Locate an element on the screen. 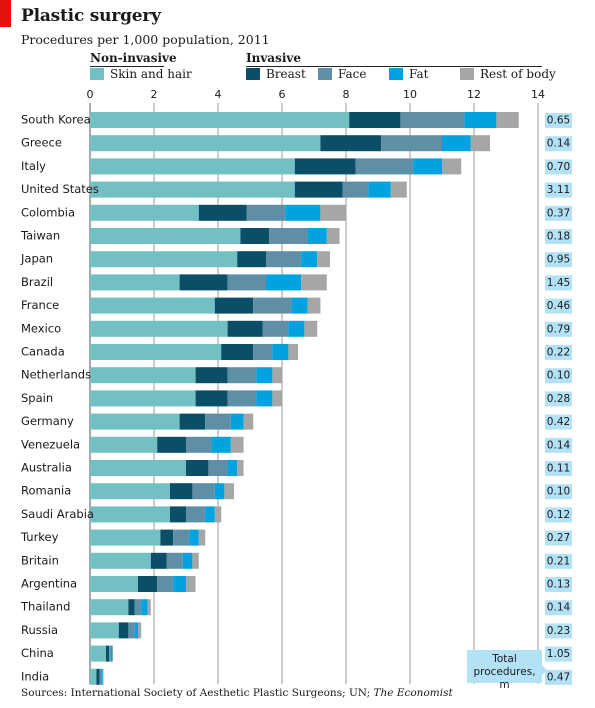  legend-swatch-breast is located at coordinates (253, 74).